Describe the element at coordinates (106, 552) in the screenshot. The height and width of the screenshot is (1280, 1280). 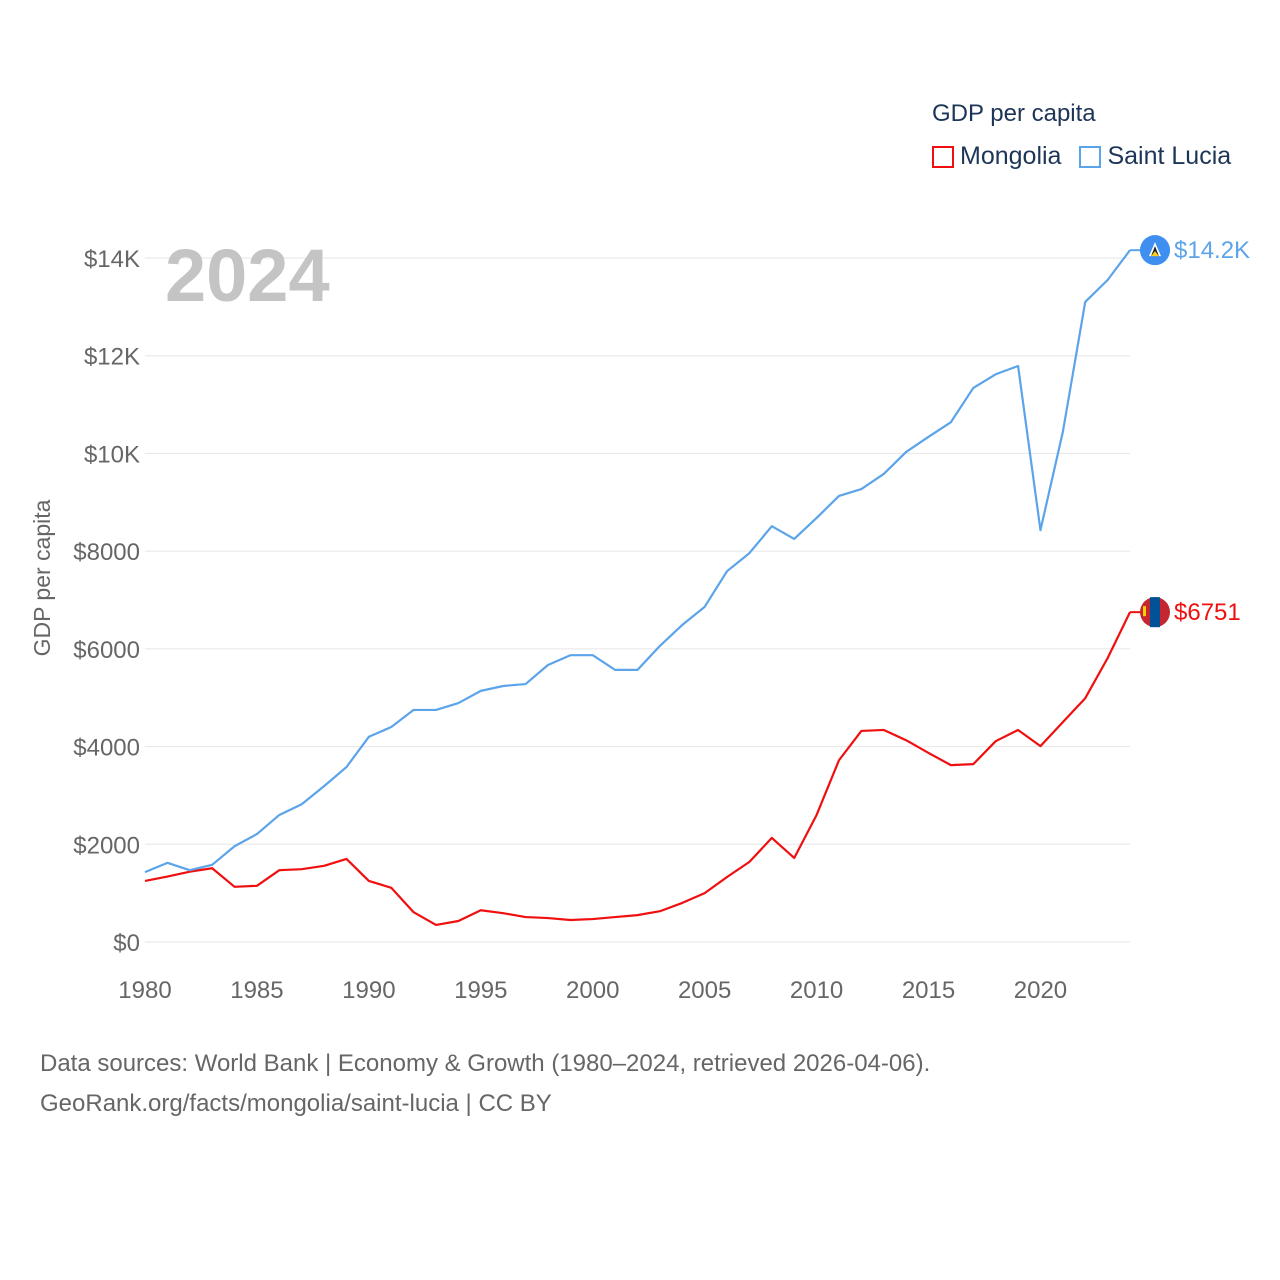
I see `y-tick-label: $8000` at that location.